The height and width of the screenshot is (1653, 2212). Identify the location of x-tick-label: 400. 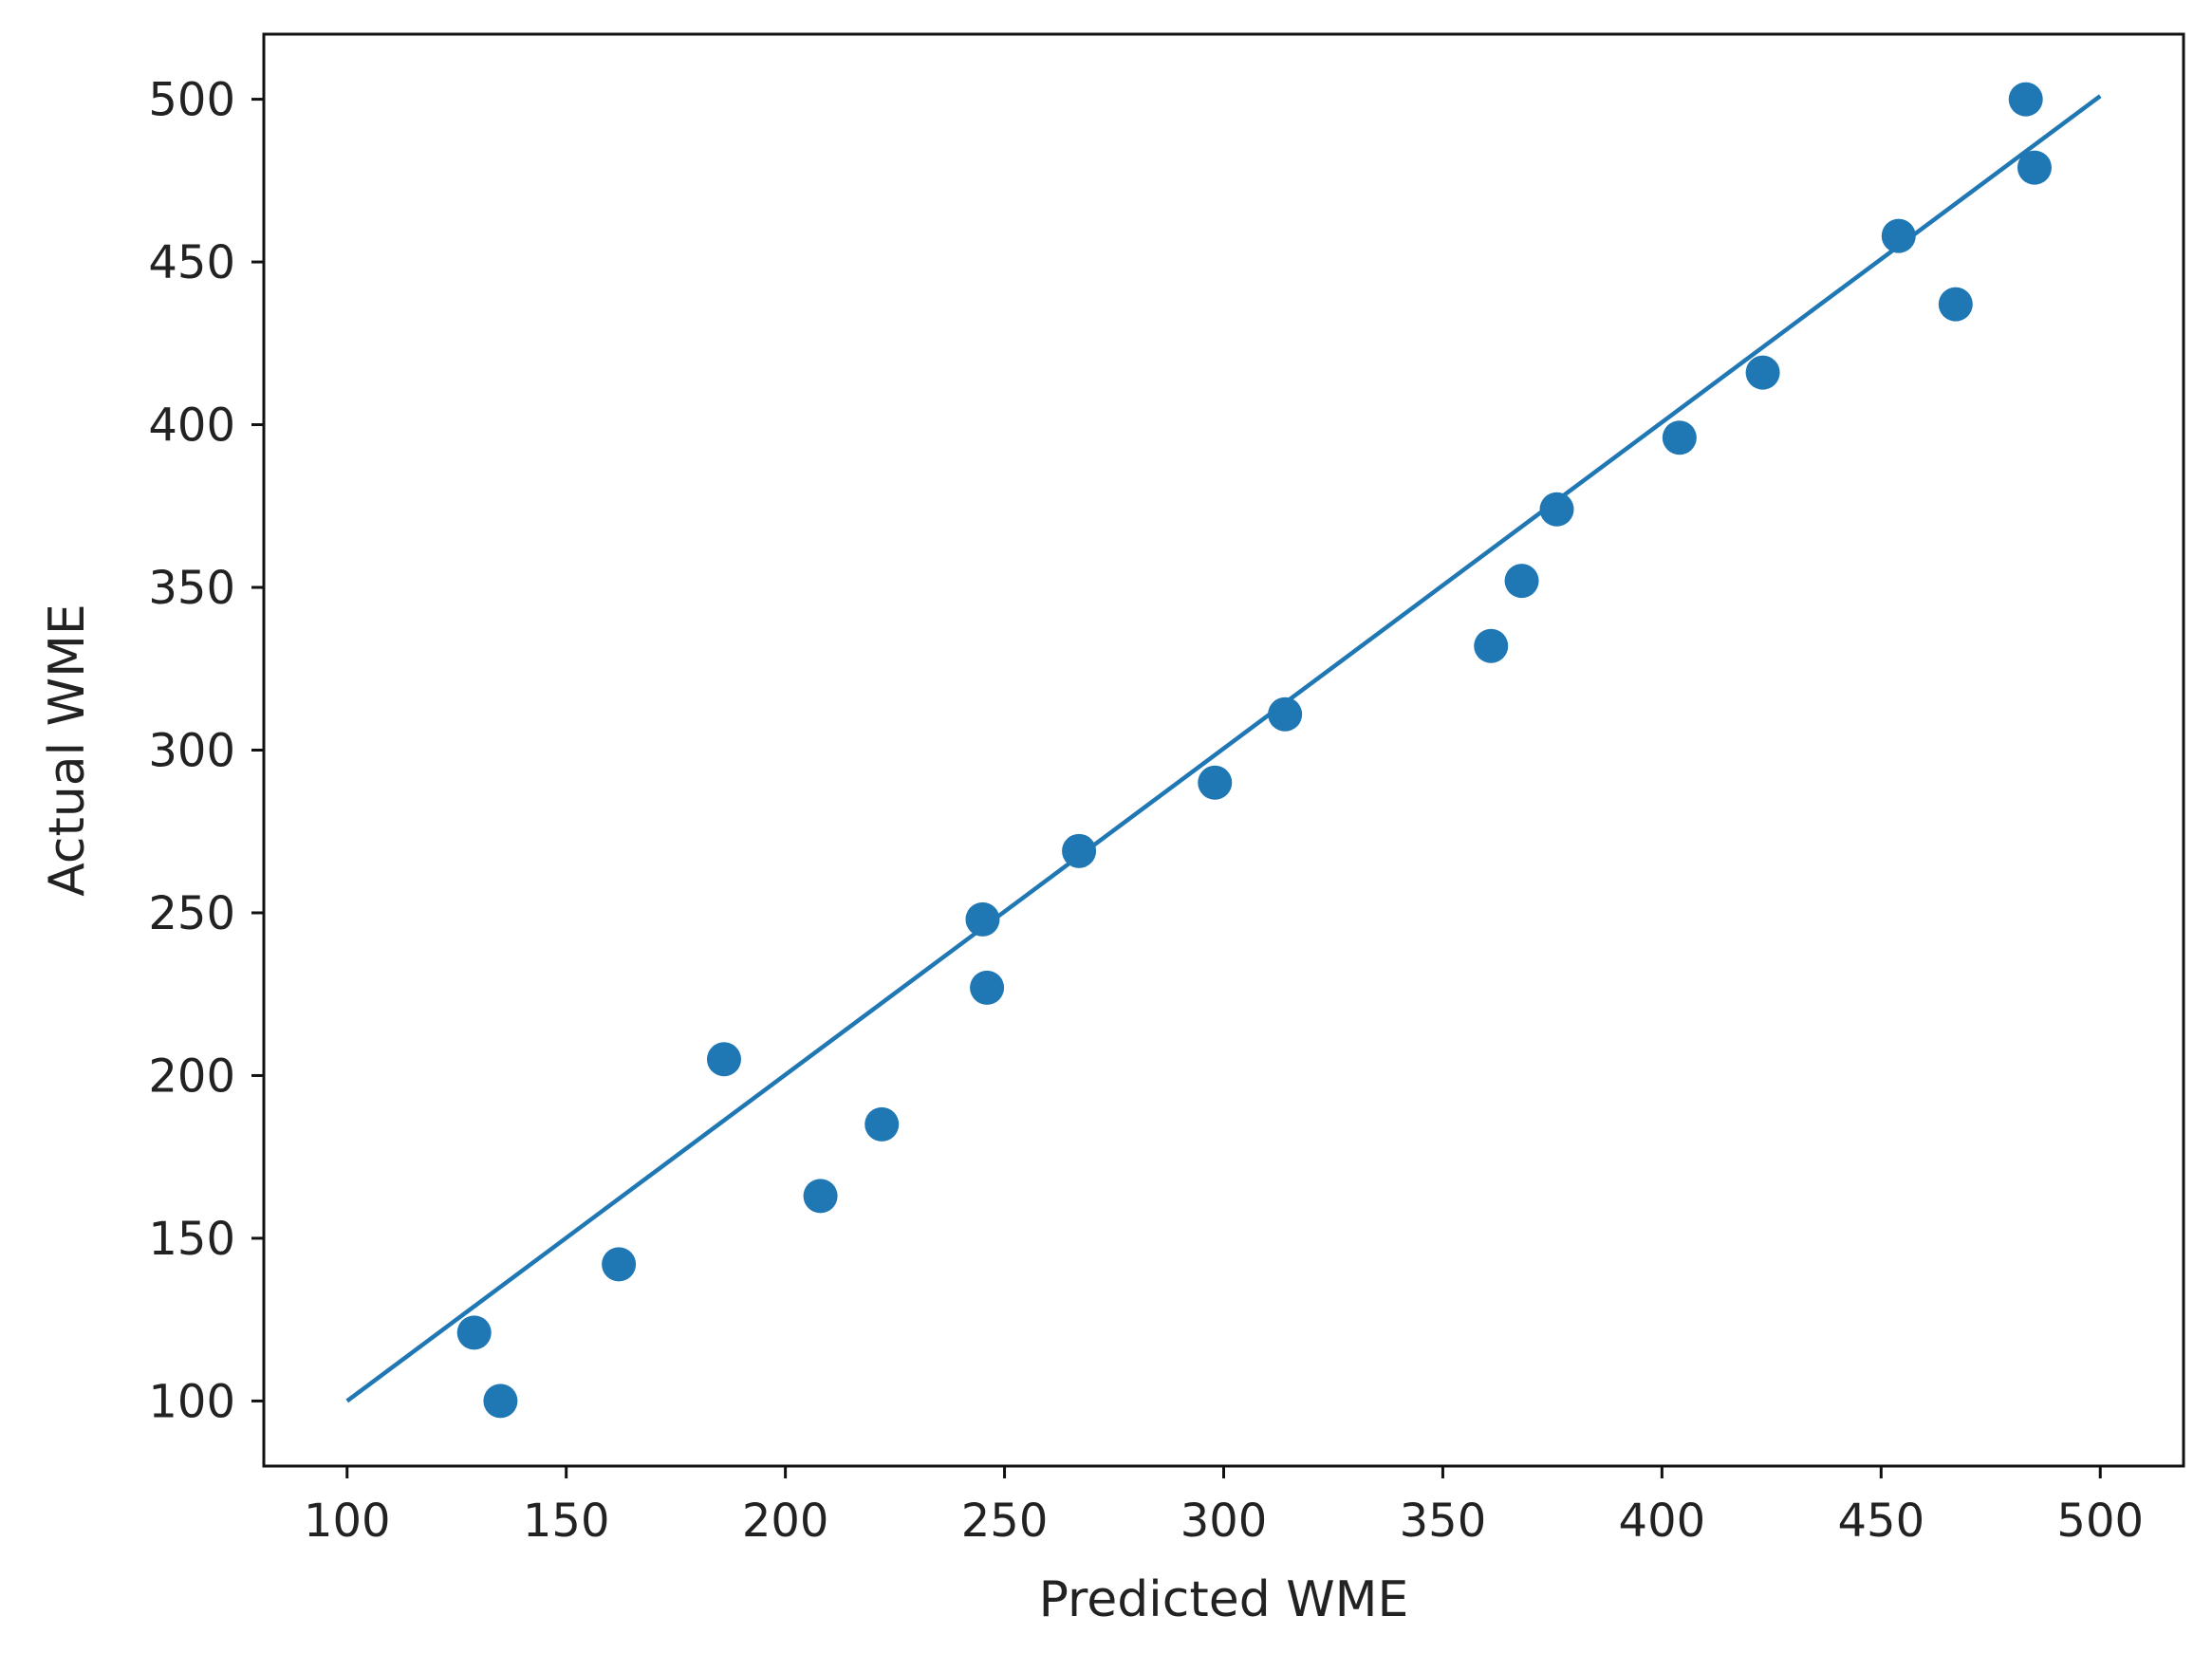
(1663, 1522).